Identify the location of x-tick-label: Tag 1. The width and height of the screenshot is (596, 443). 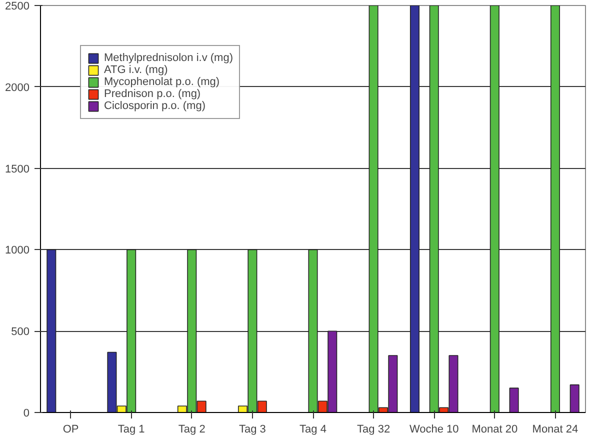
(131, 430).